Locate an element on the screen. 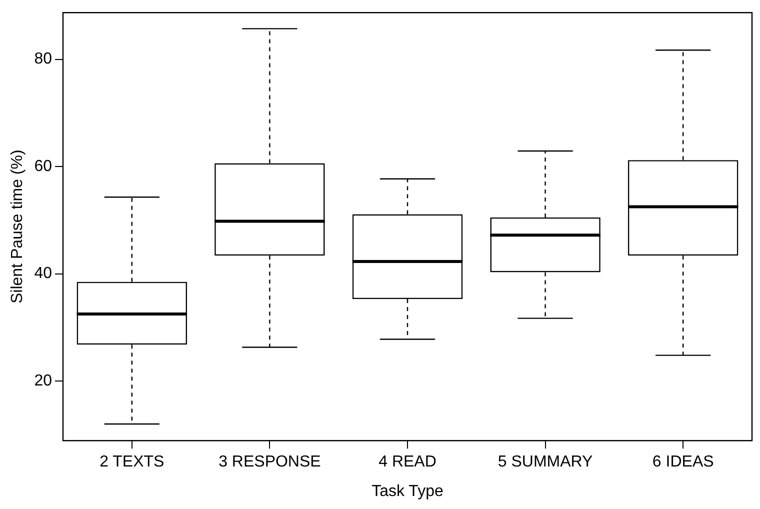  y-tick-label: 40 is located at coordinates (43, 273).